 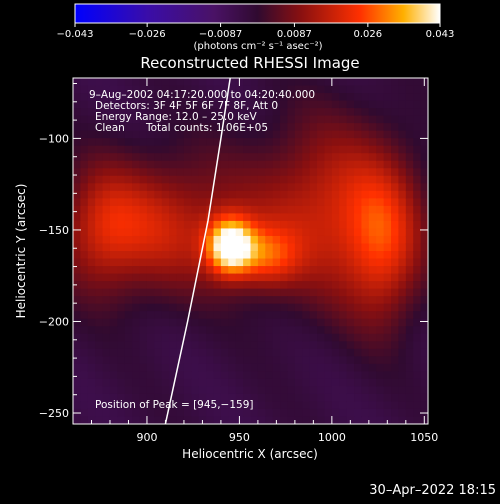 I want to click on colorbar-tick-label: −0.0087, so click(x=220, y=34).